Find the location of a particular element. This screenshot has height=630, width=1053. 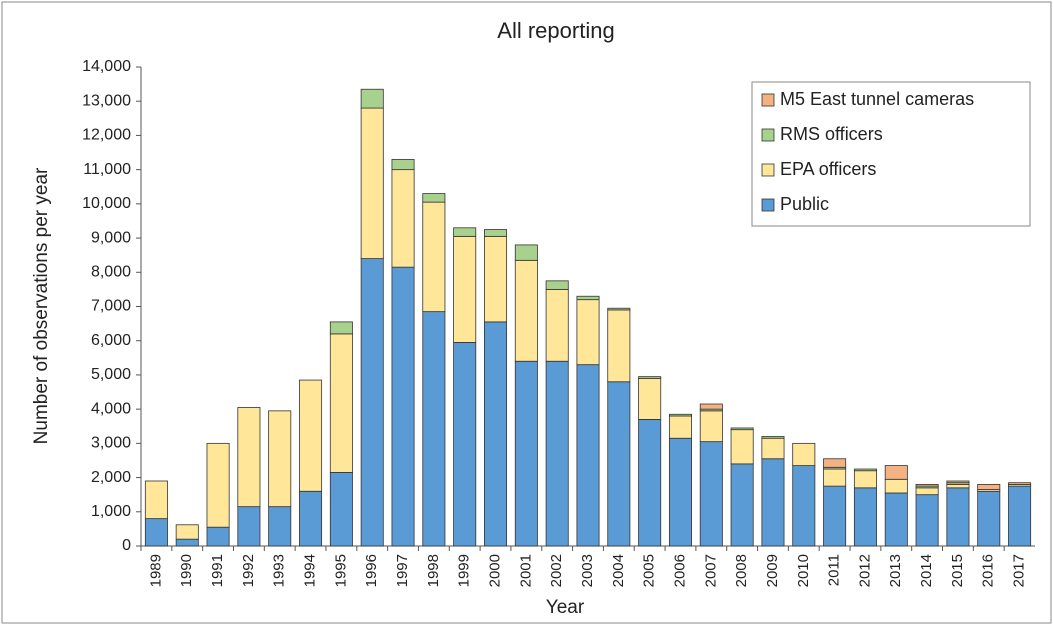

y-tick-label: 10,000 is located at coordinates (106, 203).